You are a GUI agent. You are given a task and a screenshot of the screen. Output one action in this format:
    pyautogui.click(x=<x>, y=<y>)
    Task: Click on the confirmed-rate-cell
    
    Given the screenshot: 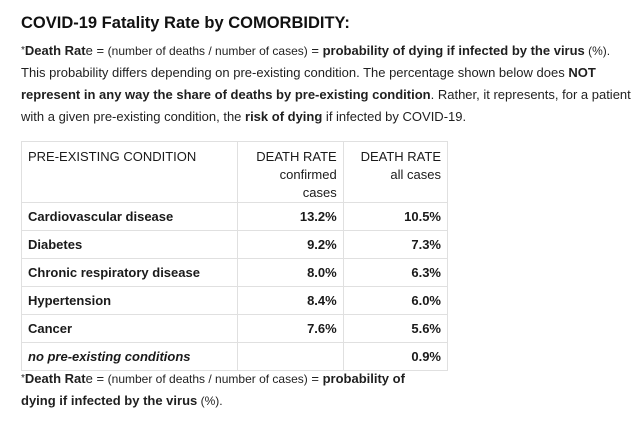 What is the action you would take?
    pyautogui.click(x=290, y=356)
    